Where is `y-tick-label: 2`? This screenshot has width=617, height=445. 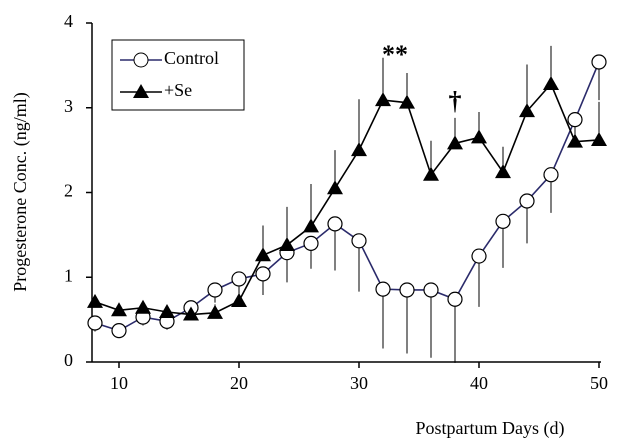
y-tick-label: 2 is located at coordinates (68, 191).